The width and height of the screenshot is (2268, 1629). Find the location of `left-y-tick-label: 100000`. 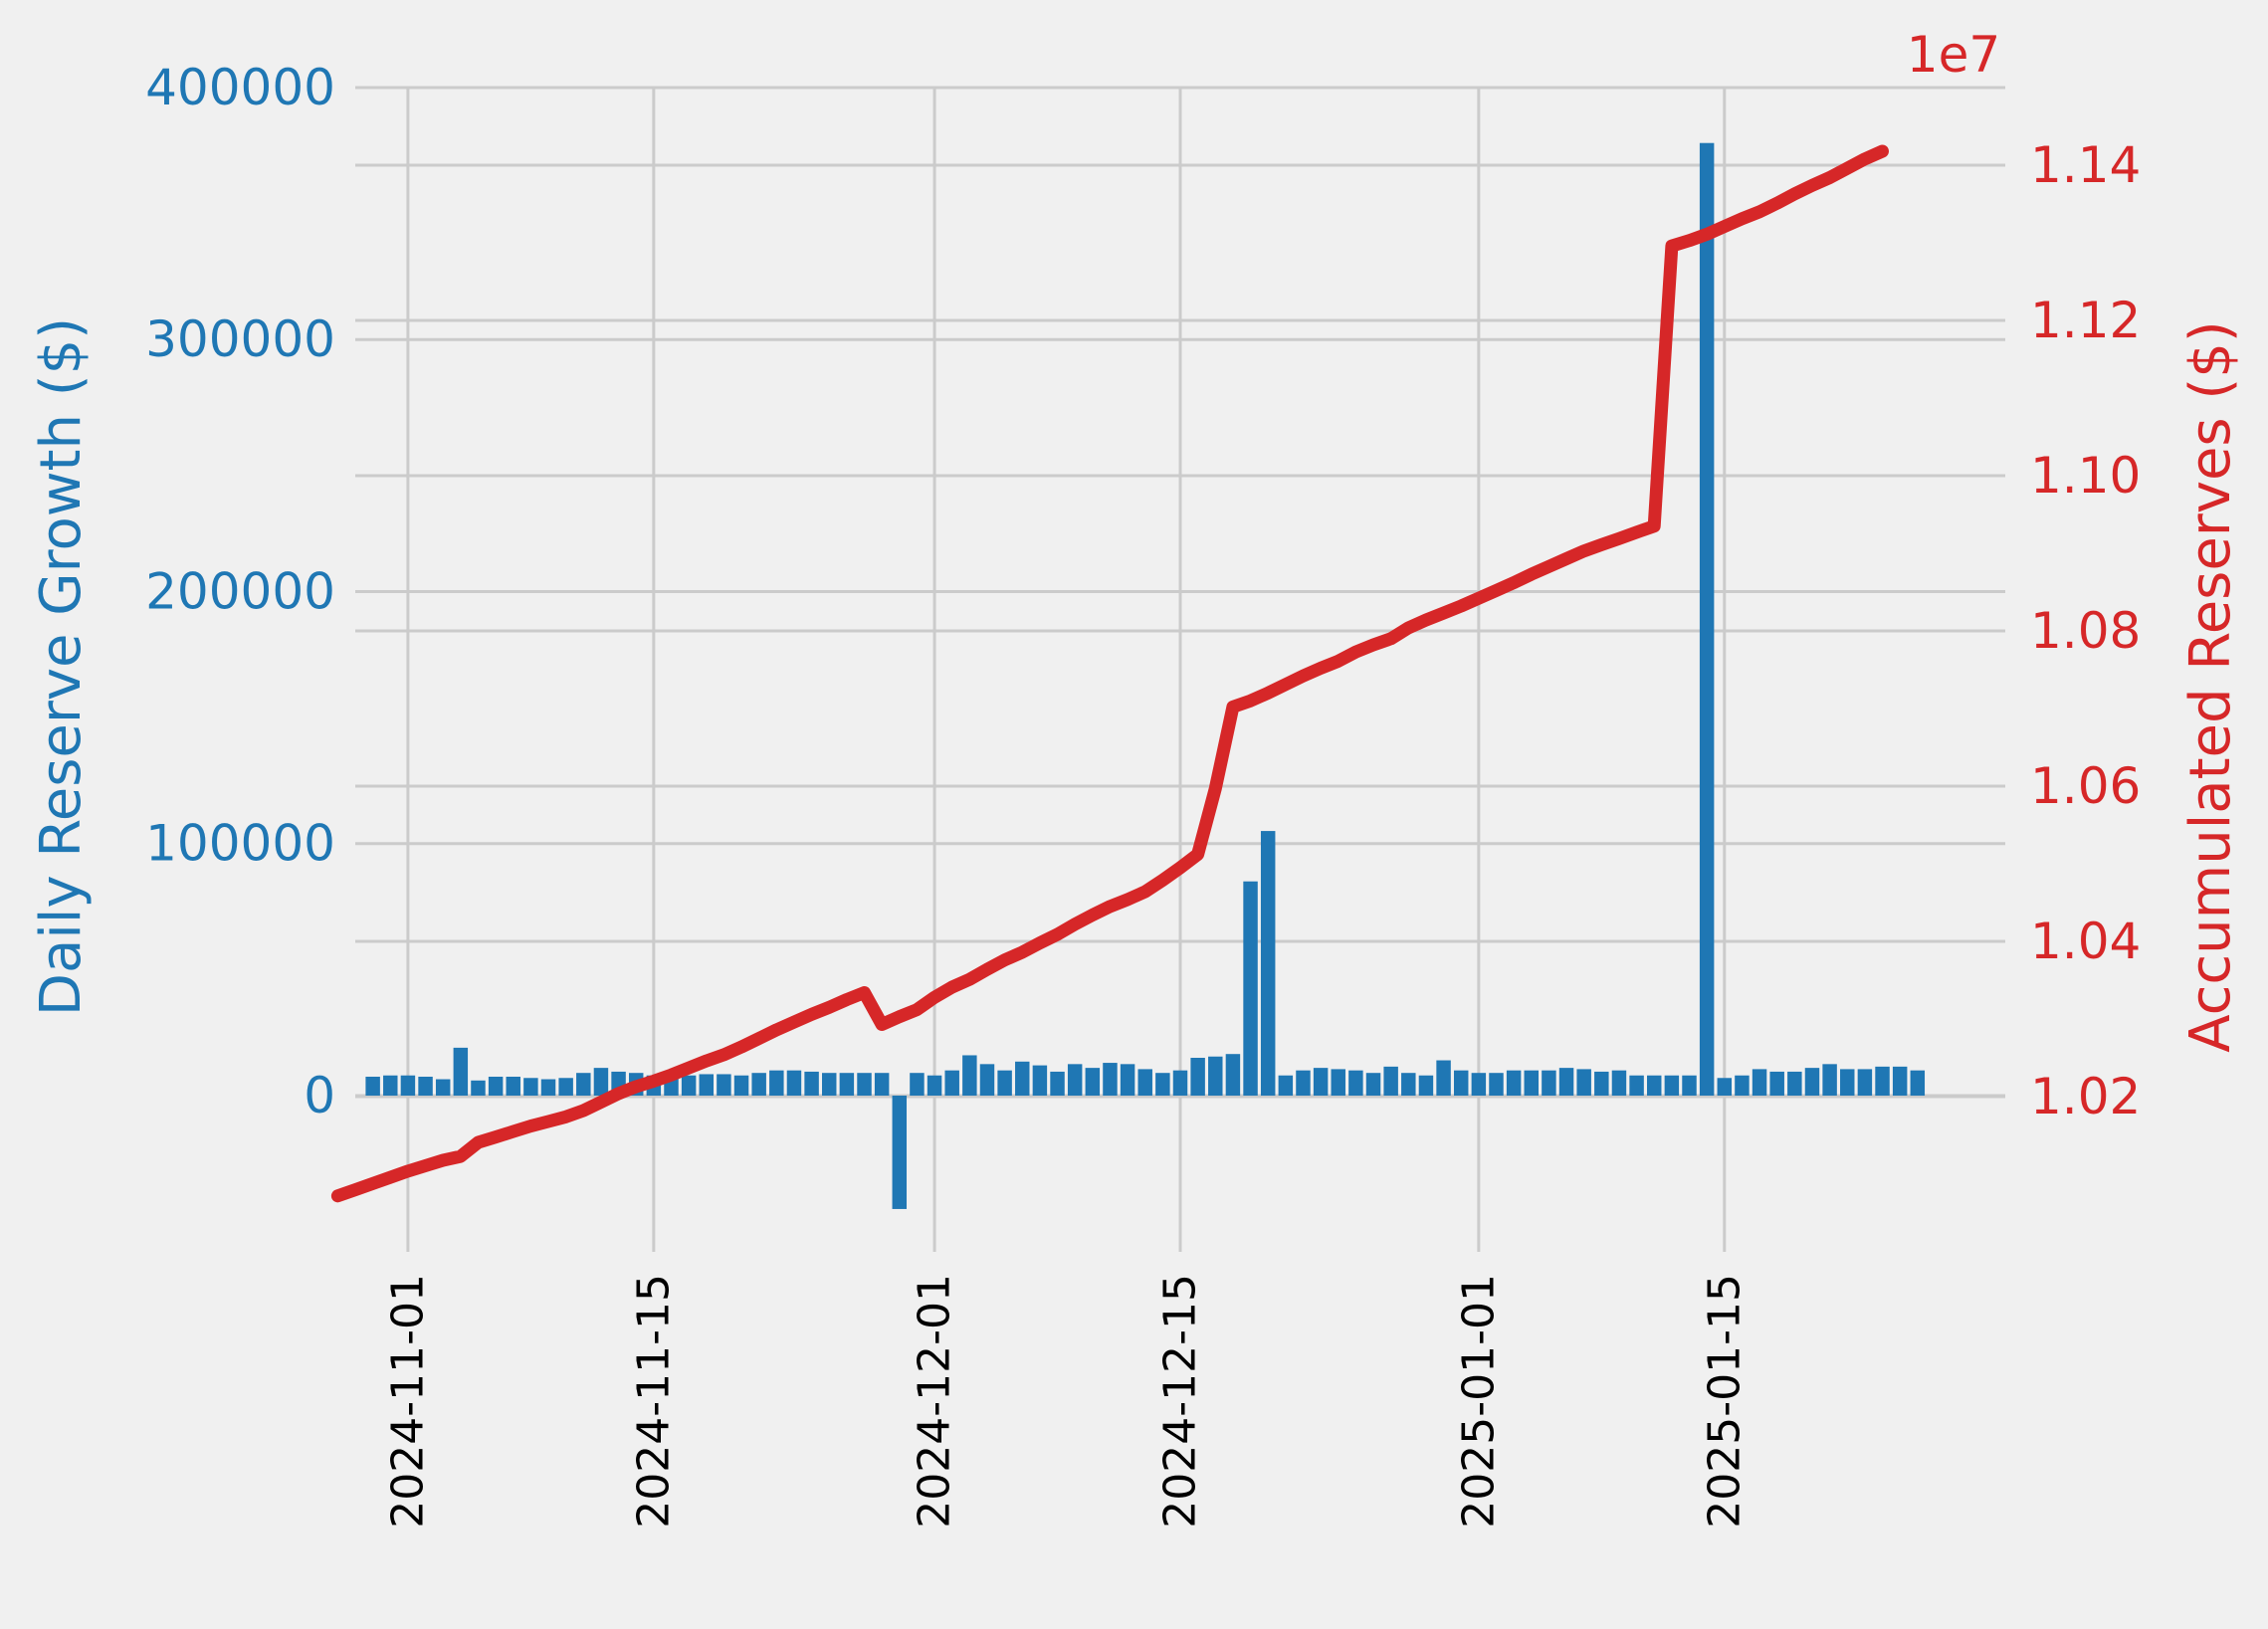

left-y-tick-label: 100000 is located at coordinates (240, 844).